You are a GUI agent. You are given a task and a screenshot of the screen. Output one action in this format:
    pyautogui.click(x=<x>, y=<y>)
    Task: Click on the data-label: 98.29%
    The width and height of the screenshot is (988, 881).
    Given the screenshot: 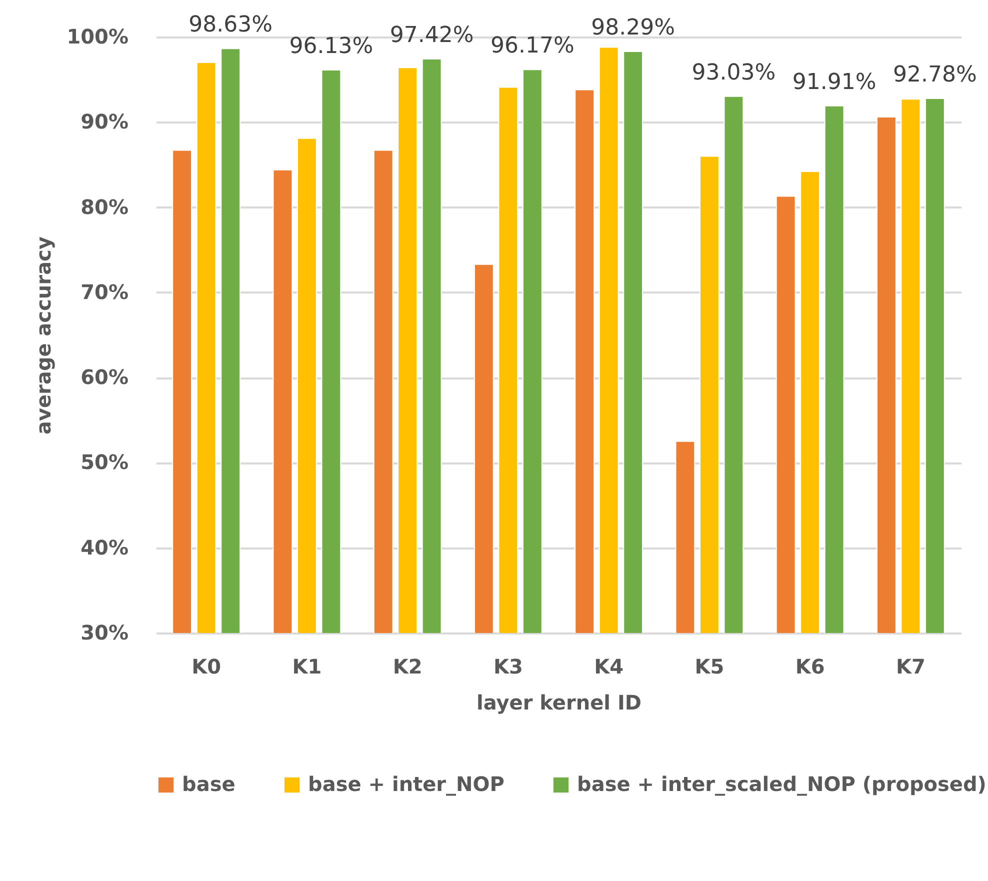 What is the action you would take?
    pyautogui.click(x=633, y=28)
    